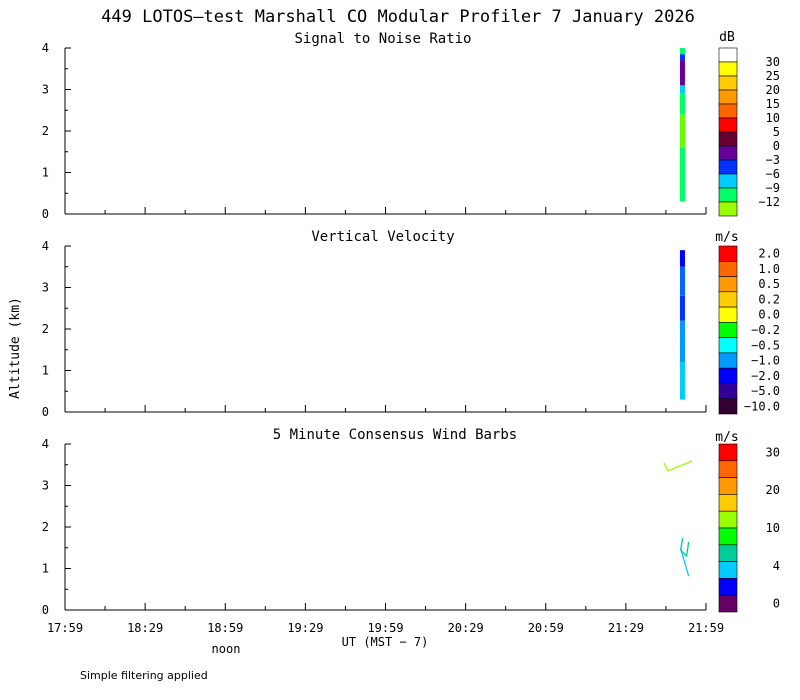 The width and height of the screenshot is (800, 700). What do you see at coordinates (769, 284) in the screenshot?
I see `colorbar-label: 0.5` at bounding box center [769, 284].